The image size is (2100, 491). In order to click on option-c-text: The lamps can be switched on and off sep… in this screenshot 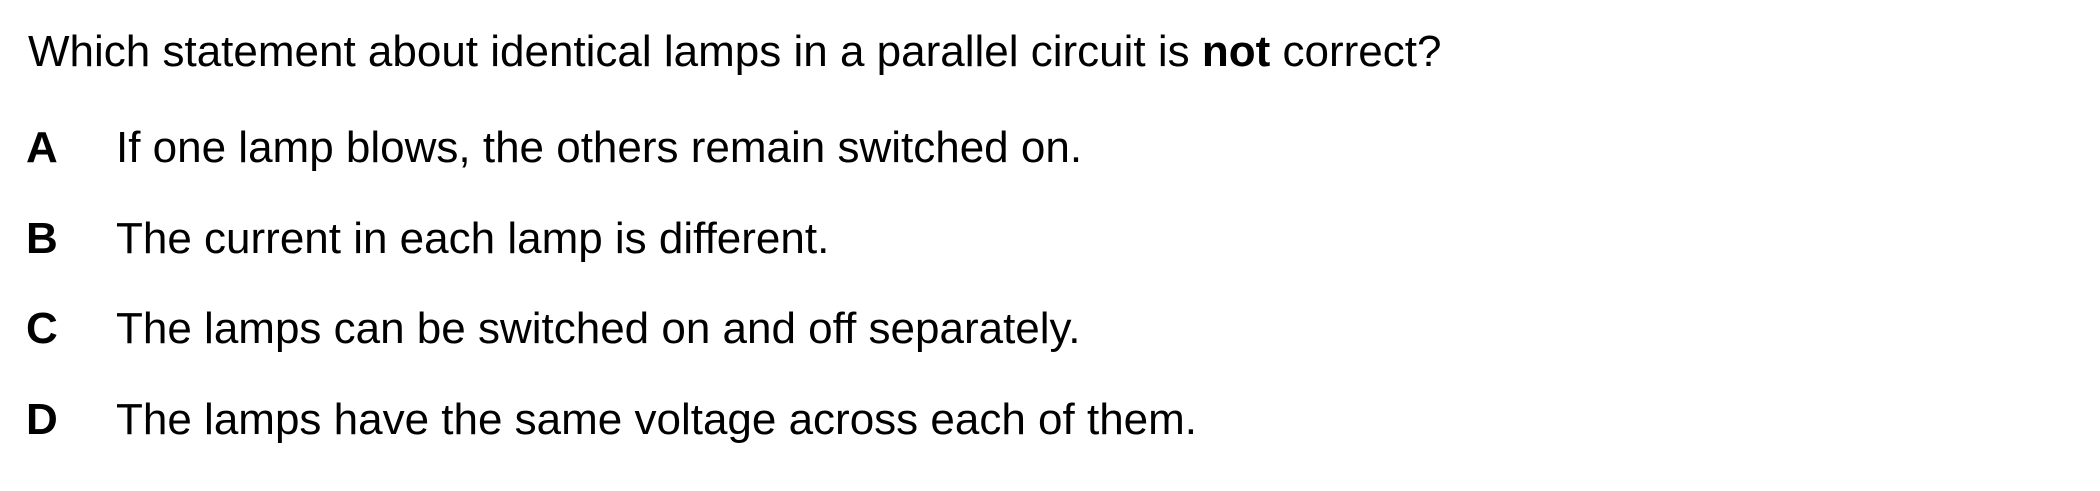, I will do `click(598, 328)`.